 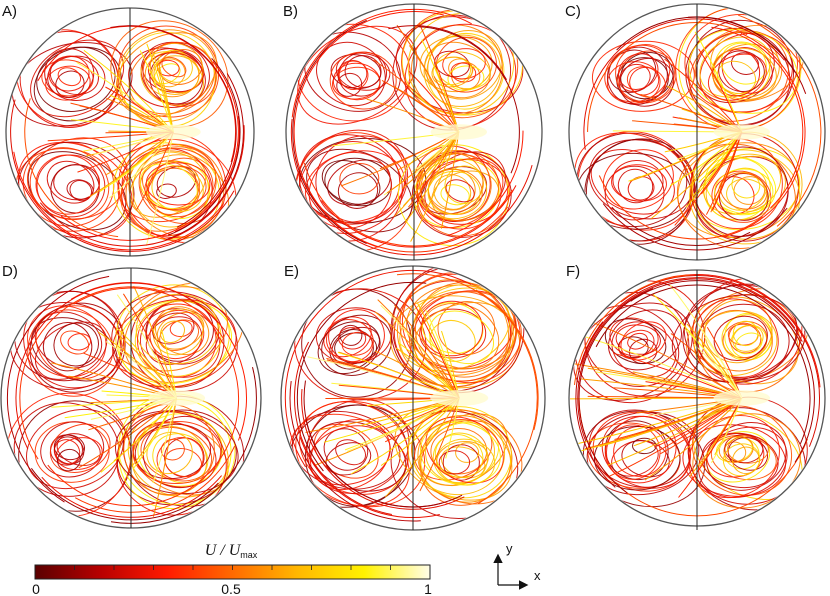 What do you see at coordinates (36, 588) in the screenshot?
I see `colorbar-tick-0: 0` at bounding box center [36, 588].